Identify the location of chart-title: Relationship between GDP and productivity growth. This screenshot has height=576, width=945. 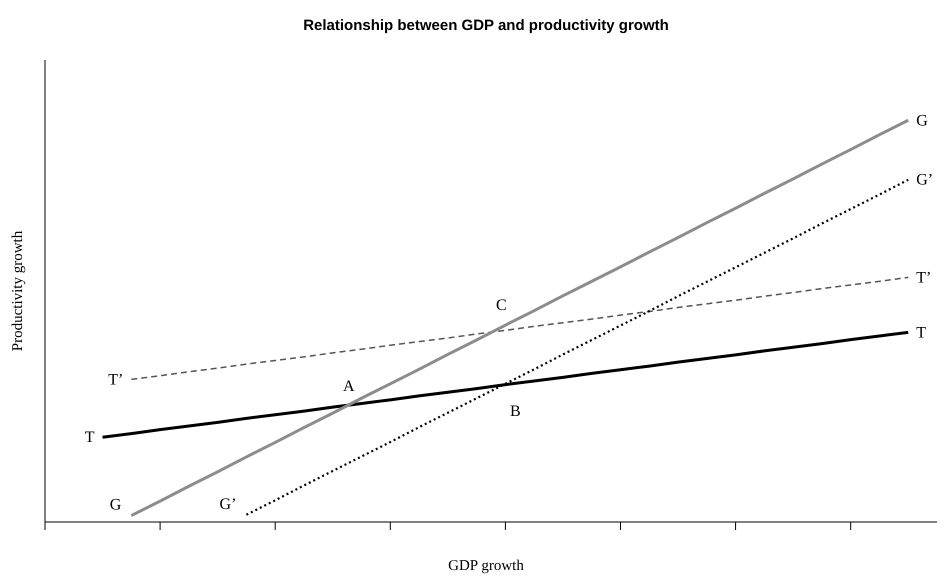
(486, 25).